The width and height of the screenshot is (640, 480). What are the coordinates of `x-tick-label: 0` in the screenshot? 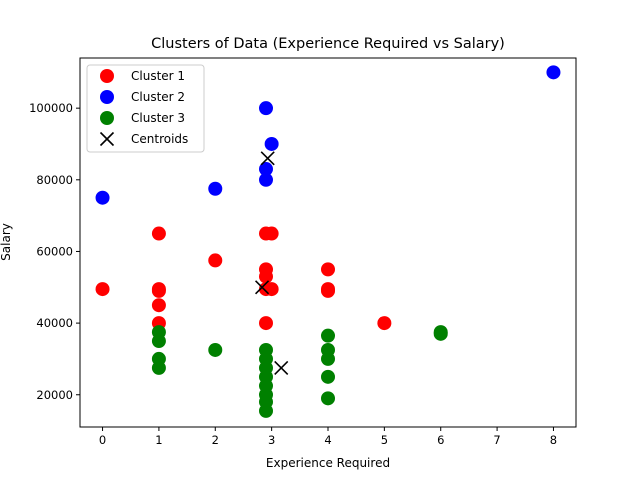 It's located at (102, 440).